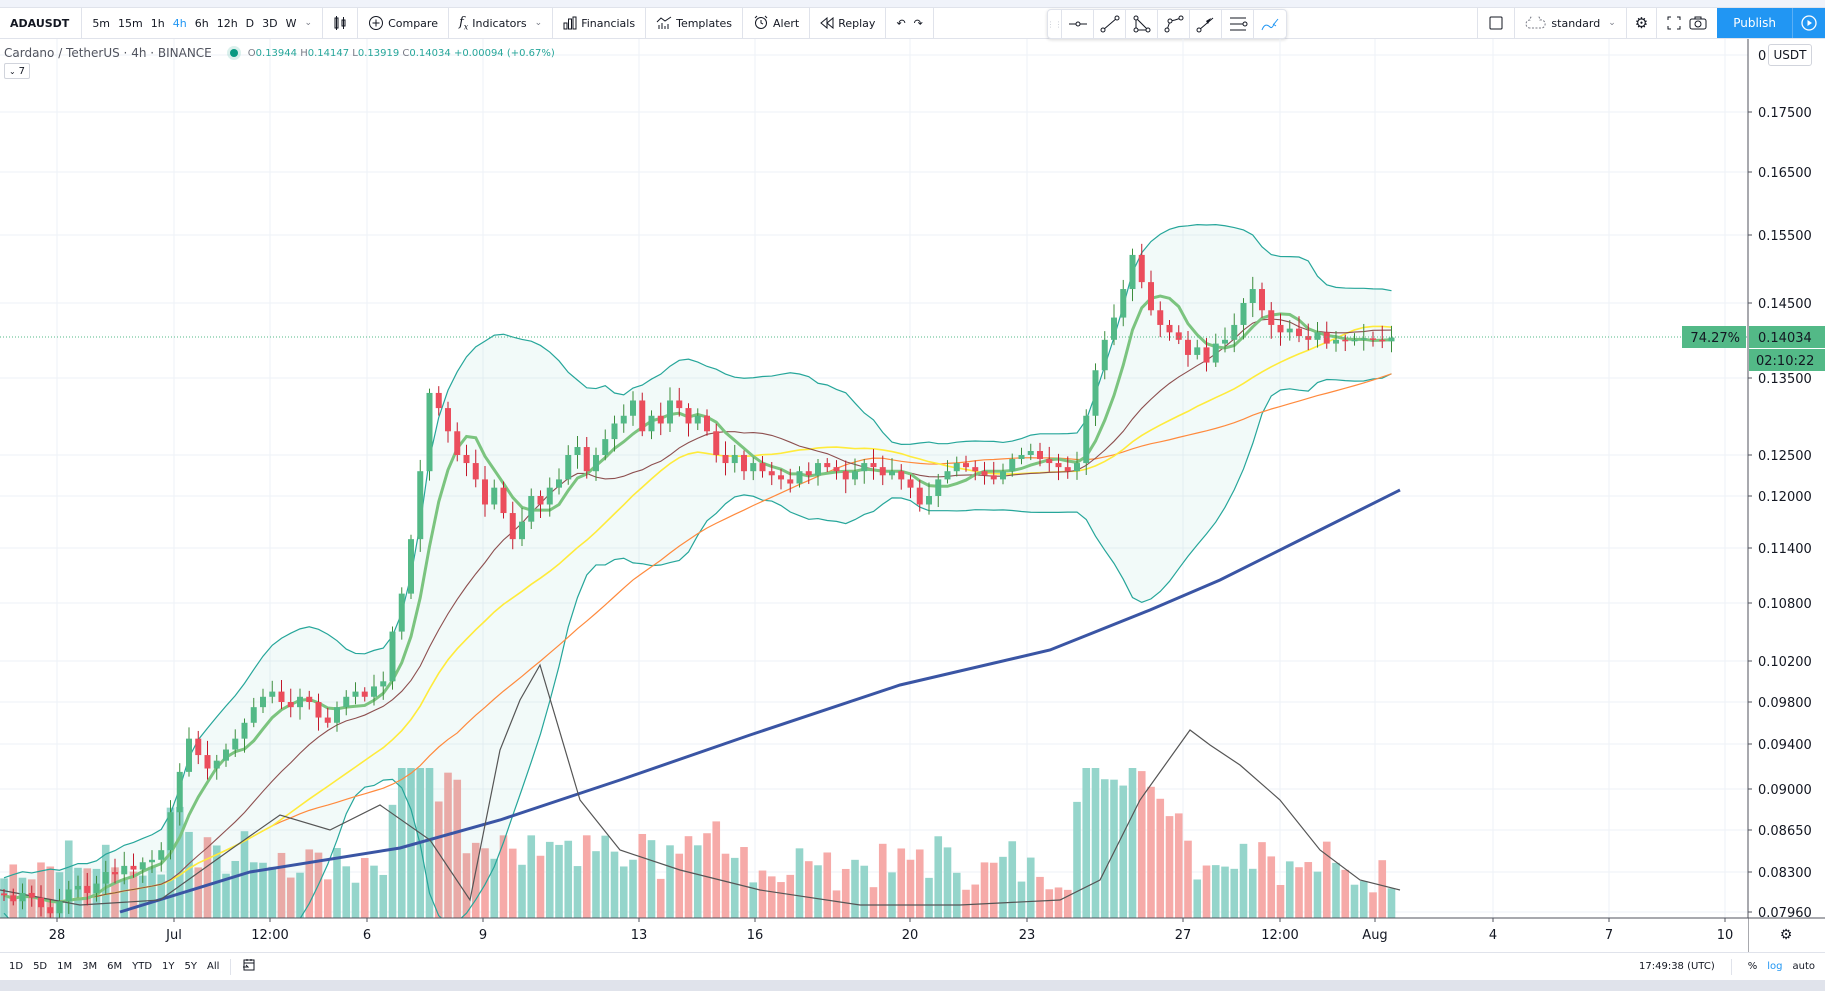  What do you see at coordinates (17, 71) in the screenshot?
I see `indicators-collapse-button: ⌄ 7` at bounding box center [17, 71].